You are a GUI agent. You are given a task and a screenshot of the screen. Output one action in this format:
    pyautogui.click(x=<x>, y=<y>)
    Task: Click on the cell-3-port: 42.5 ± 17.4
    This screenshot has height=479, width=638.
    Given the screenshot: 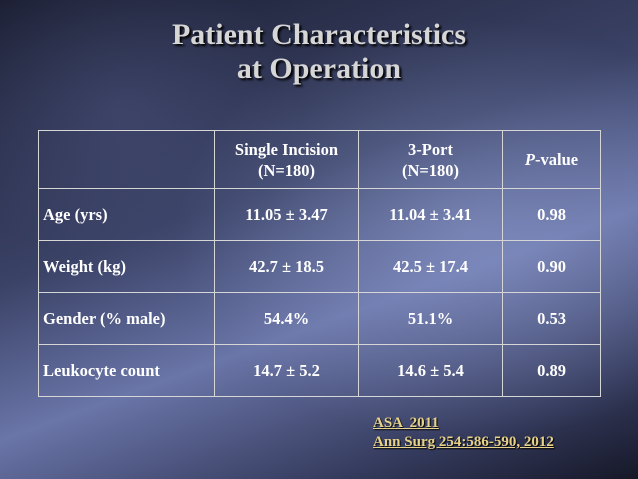 What is the action you would take?
    pyautogui.click(x=430, y=266)
    